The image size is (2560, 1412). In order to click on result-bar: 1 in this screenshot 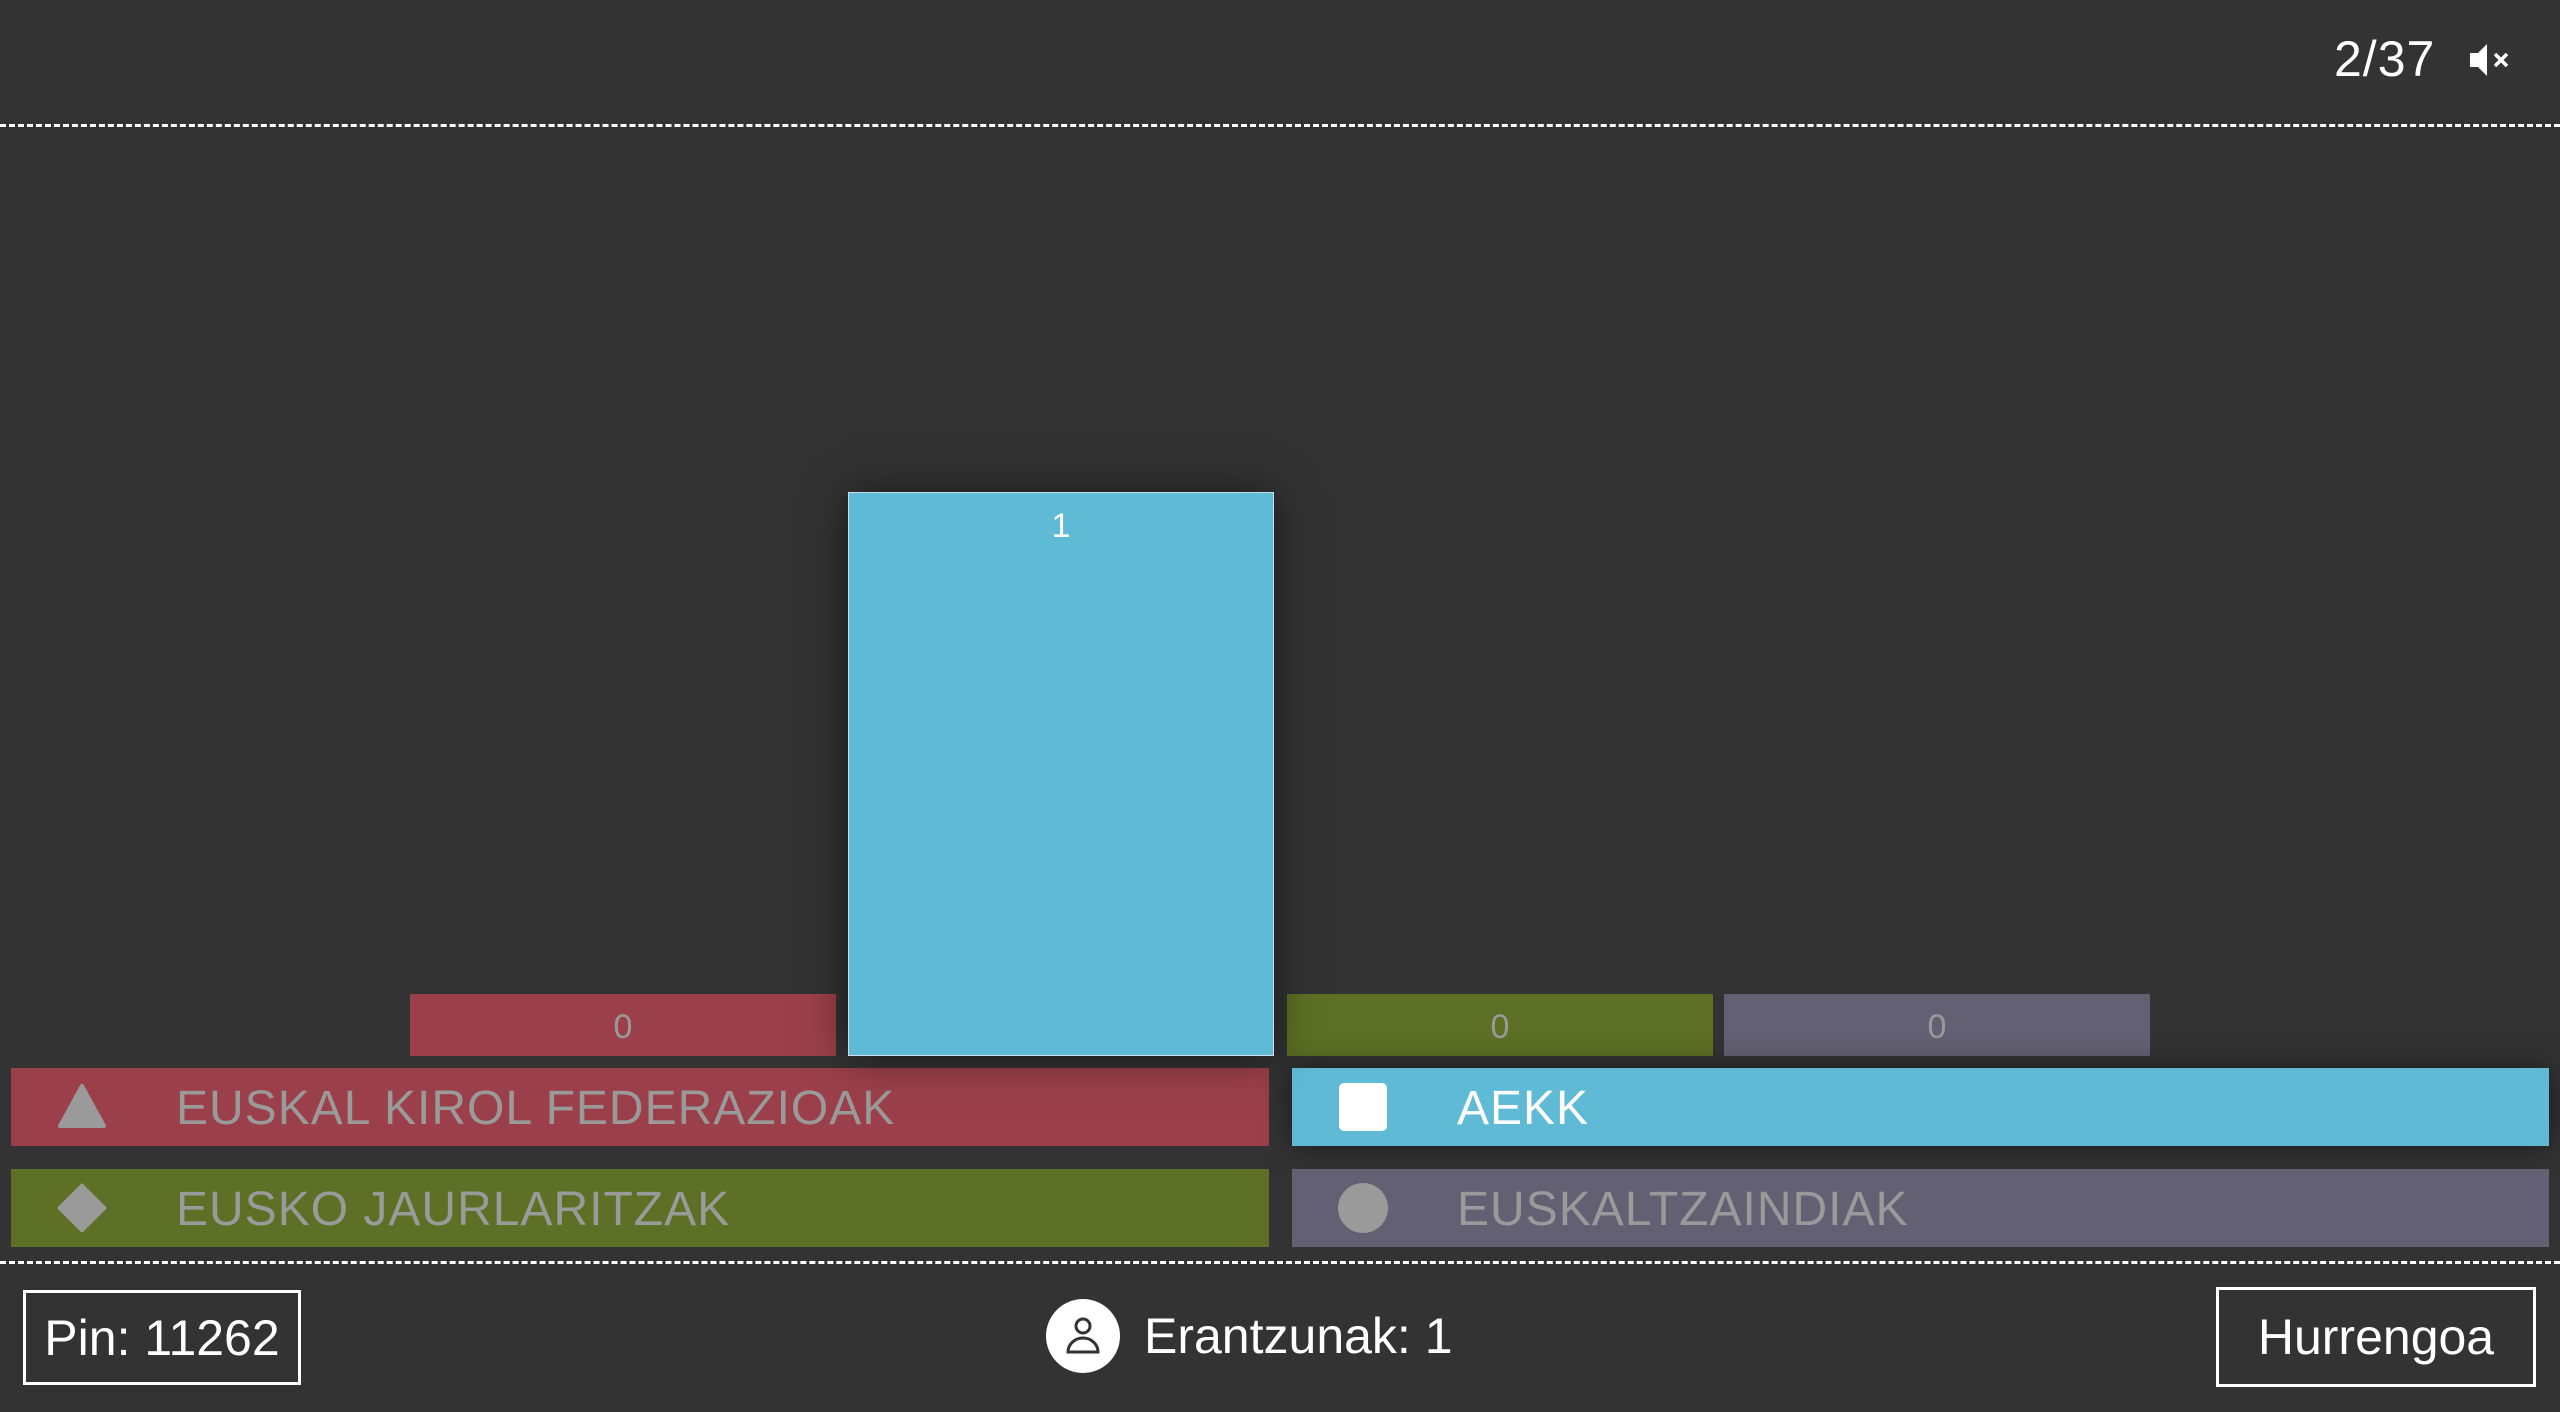, I will do `click(1061, 774)`.